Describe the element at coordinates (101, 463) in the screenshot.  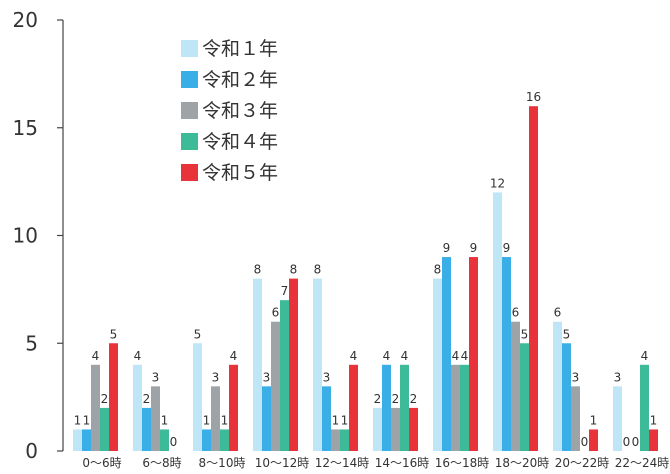
I see `x-tick-label: 0～6時` at that location.